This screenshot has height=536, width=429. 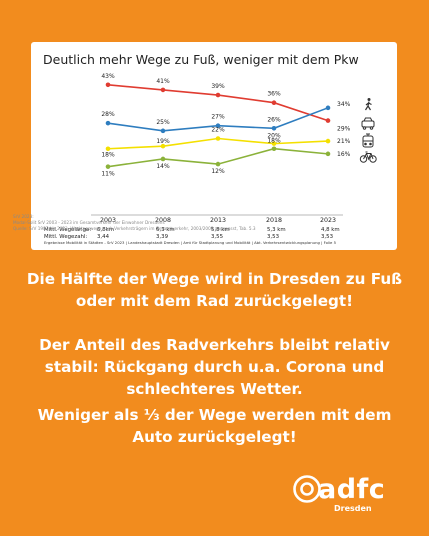 What do you see at coordinates (163, 166) in the screenshot?
I see `data-label-3-1: 14%` at bounding box center [163, 166].